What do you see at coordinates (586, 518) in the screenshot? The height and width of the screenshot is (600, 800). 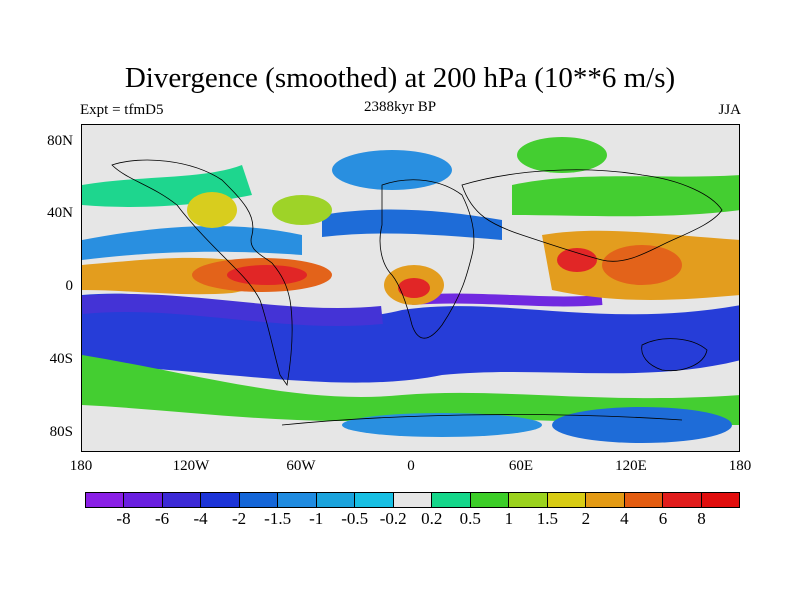 I see `colorbar-label: 2` at bounding box center [586, 518].